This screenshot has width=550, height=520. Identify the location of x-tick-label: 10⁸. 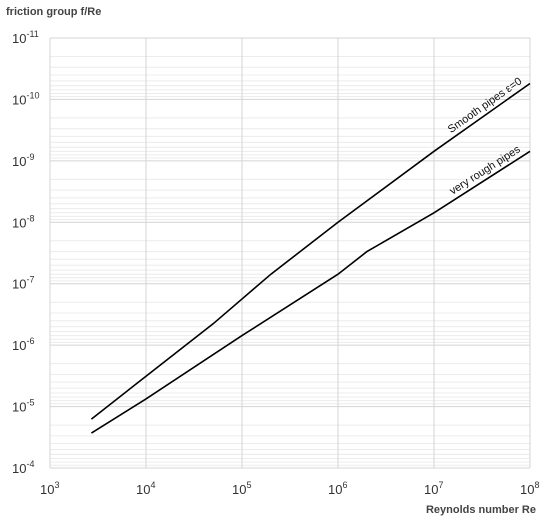
(529, 488).